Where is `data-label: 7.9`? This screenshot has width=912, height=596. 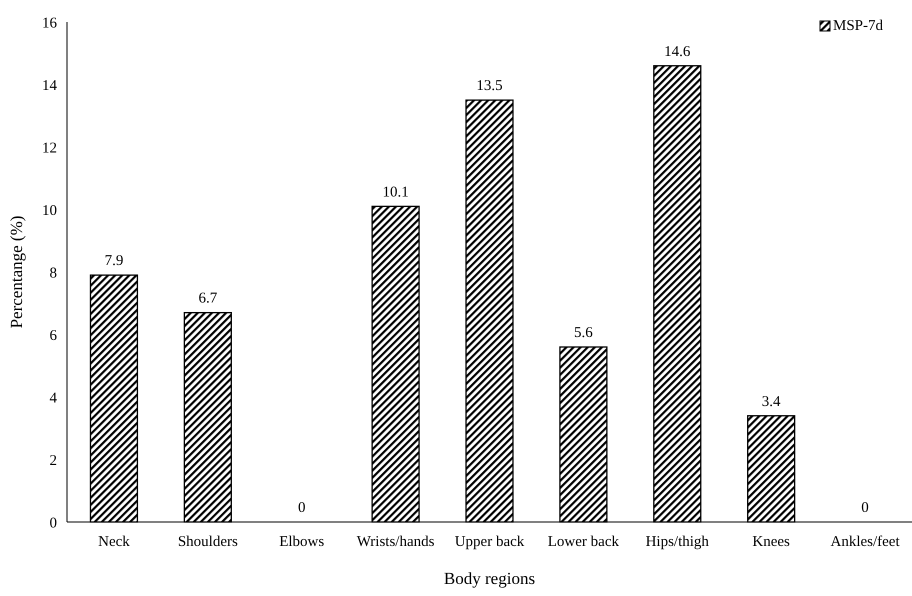 data-label: 7.9 is located at coordinates (114, 261).